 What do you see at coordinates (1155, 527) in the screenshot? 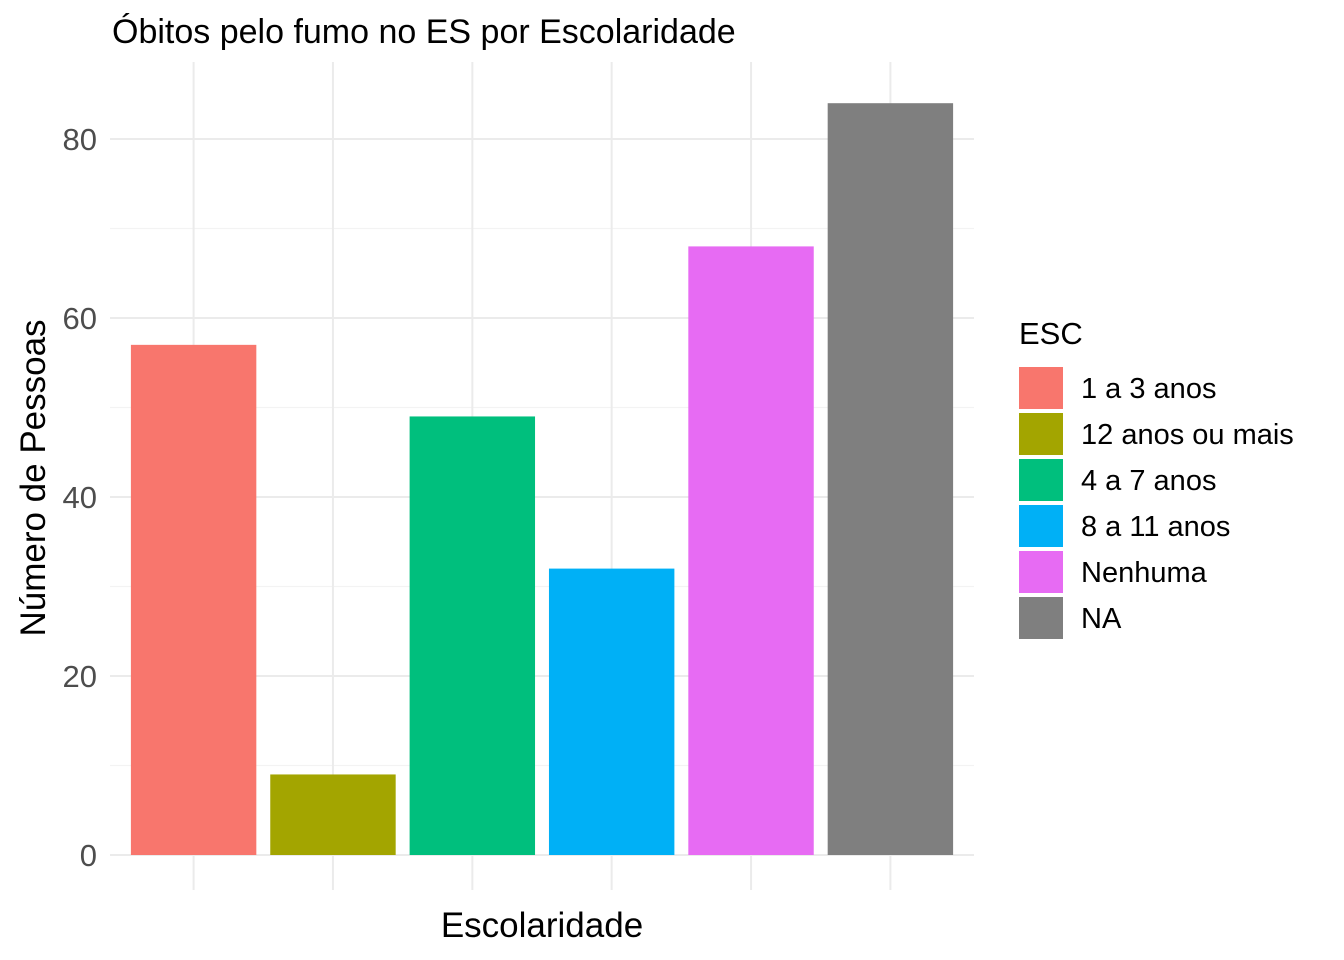
I see `legend-label: 8 a 11 anos` at bounding box center [1155, 527].